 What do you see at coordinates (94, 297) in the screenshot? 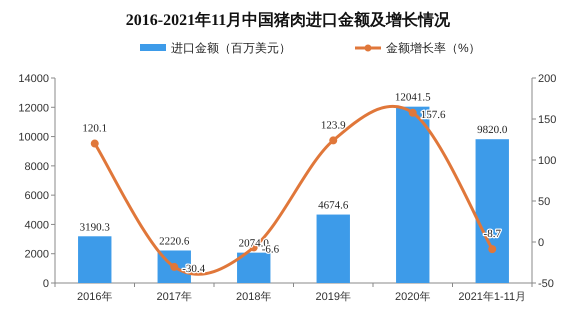
I see `x-tick-label: 2016年` at bounding box center [94, 297].